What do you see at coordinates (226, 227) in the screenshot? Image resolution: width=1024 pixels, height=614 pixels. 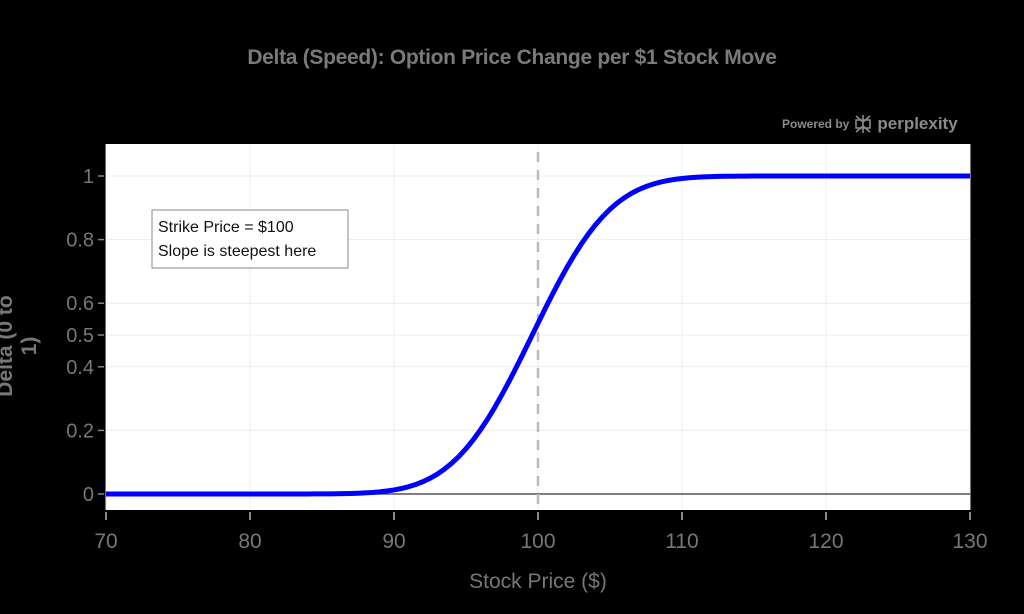 I see `annotation-line-1: Strike Price = $100` at bounding box center [226, 227].